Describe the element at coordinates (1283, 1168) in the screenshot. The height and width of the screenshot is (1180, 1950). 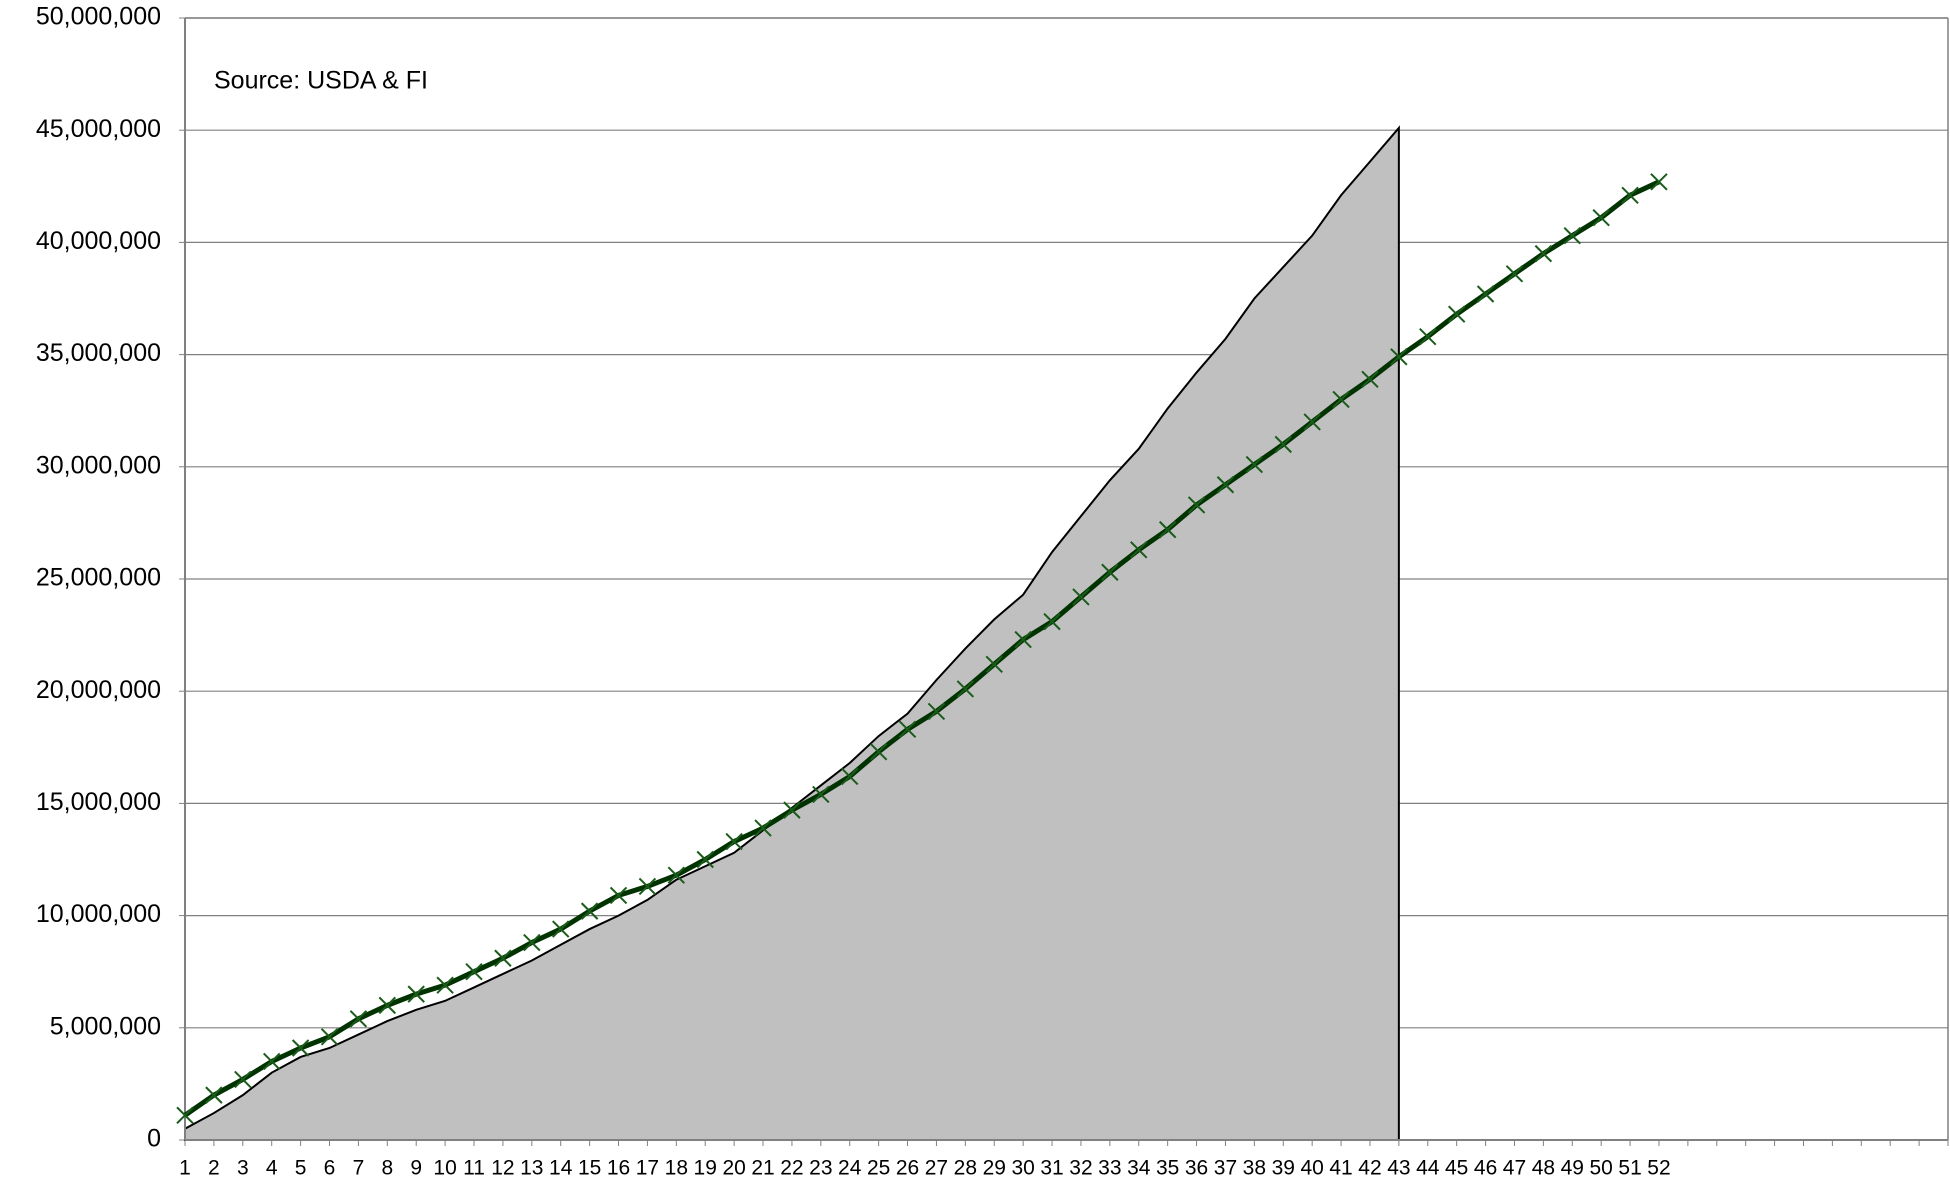
I see `x-tick-label: 39` at that location.